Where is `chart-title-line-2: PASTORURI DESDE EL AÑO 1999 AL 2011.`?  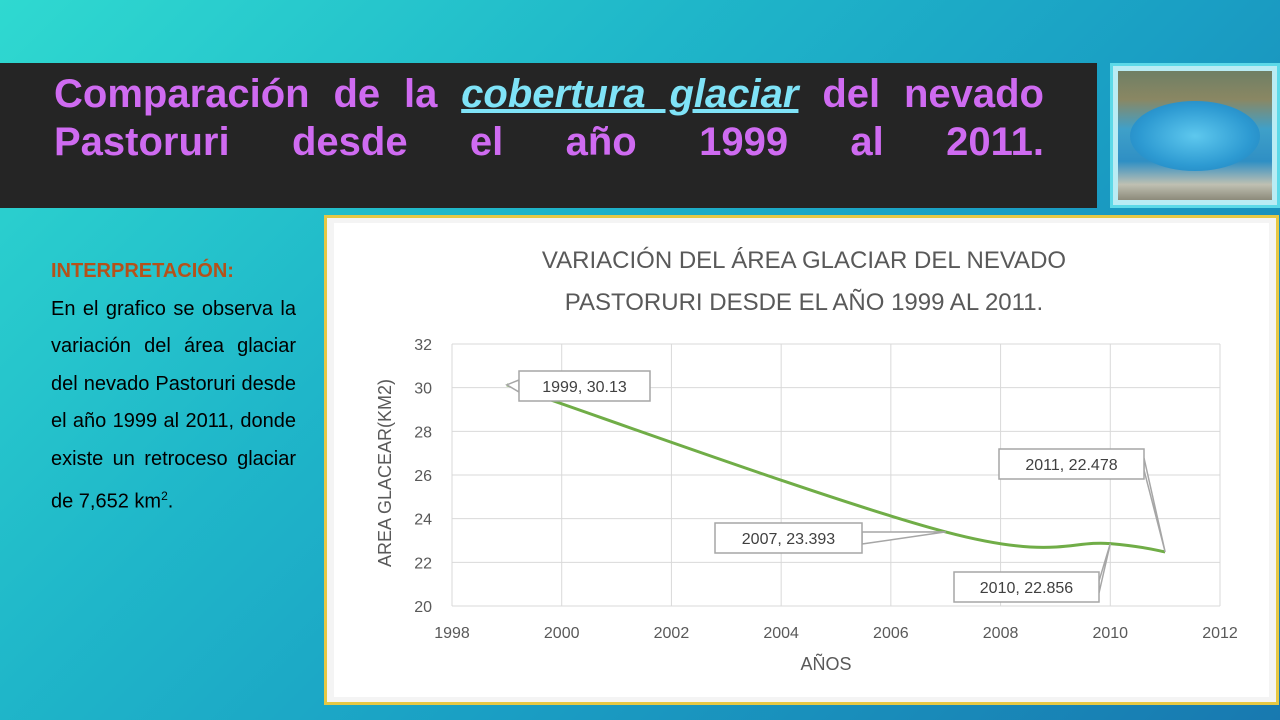 chart-title-line-2: PASTORURI DESDE EL AÑO 1999 AL 2011. is located at coordinates (804, 302).